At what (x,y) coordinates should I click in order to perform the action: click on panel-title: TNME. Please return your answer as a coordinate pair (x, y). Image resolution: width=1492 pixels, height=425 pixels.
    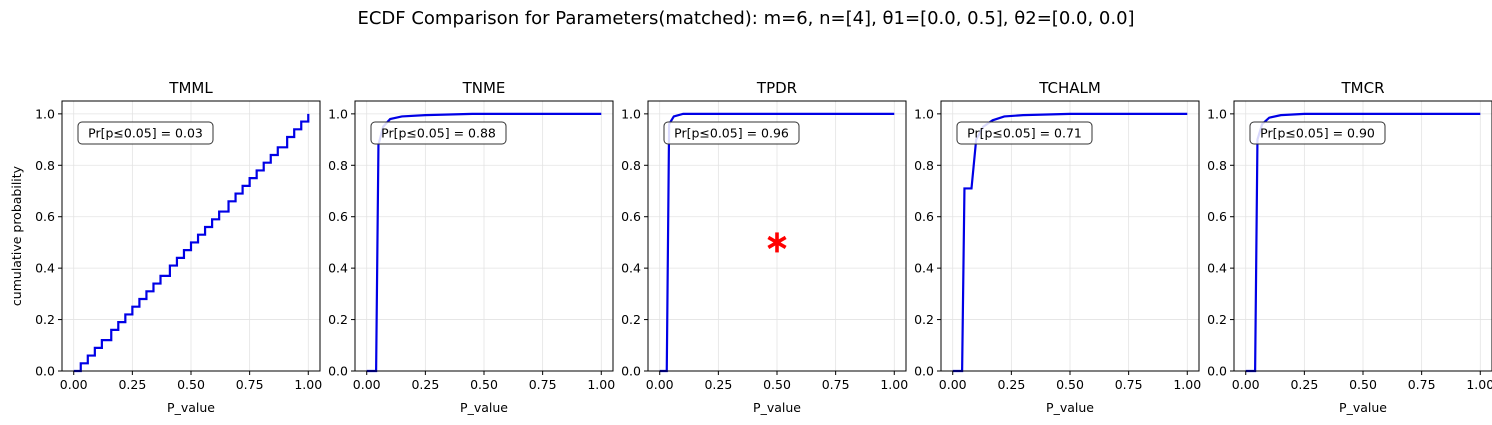
    Looking at the image, I should click on (484, 88).